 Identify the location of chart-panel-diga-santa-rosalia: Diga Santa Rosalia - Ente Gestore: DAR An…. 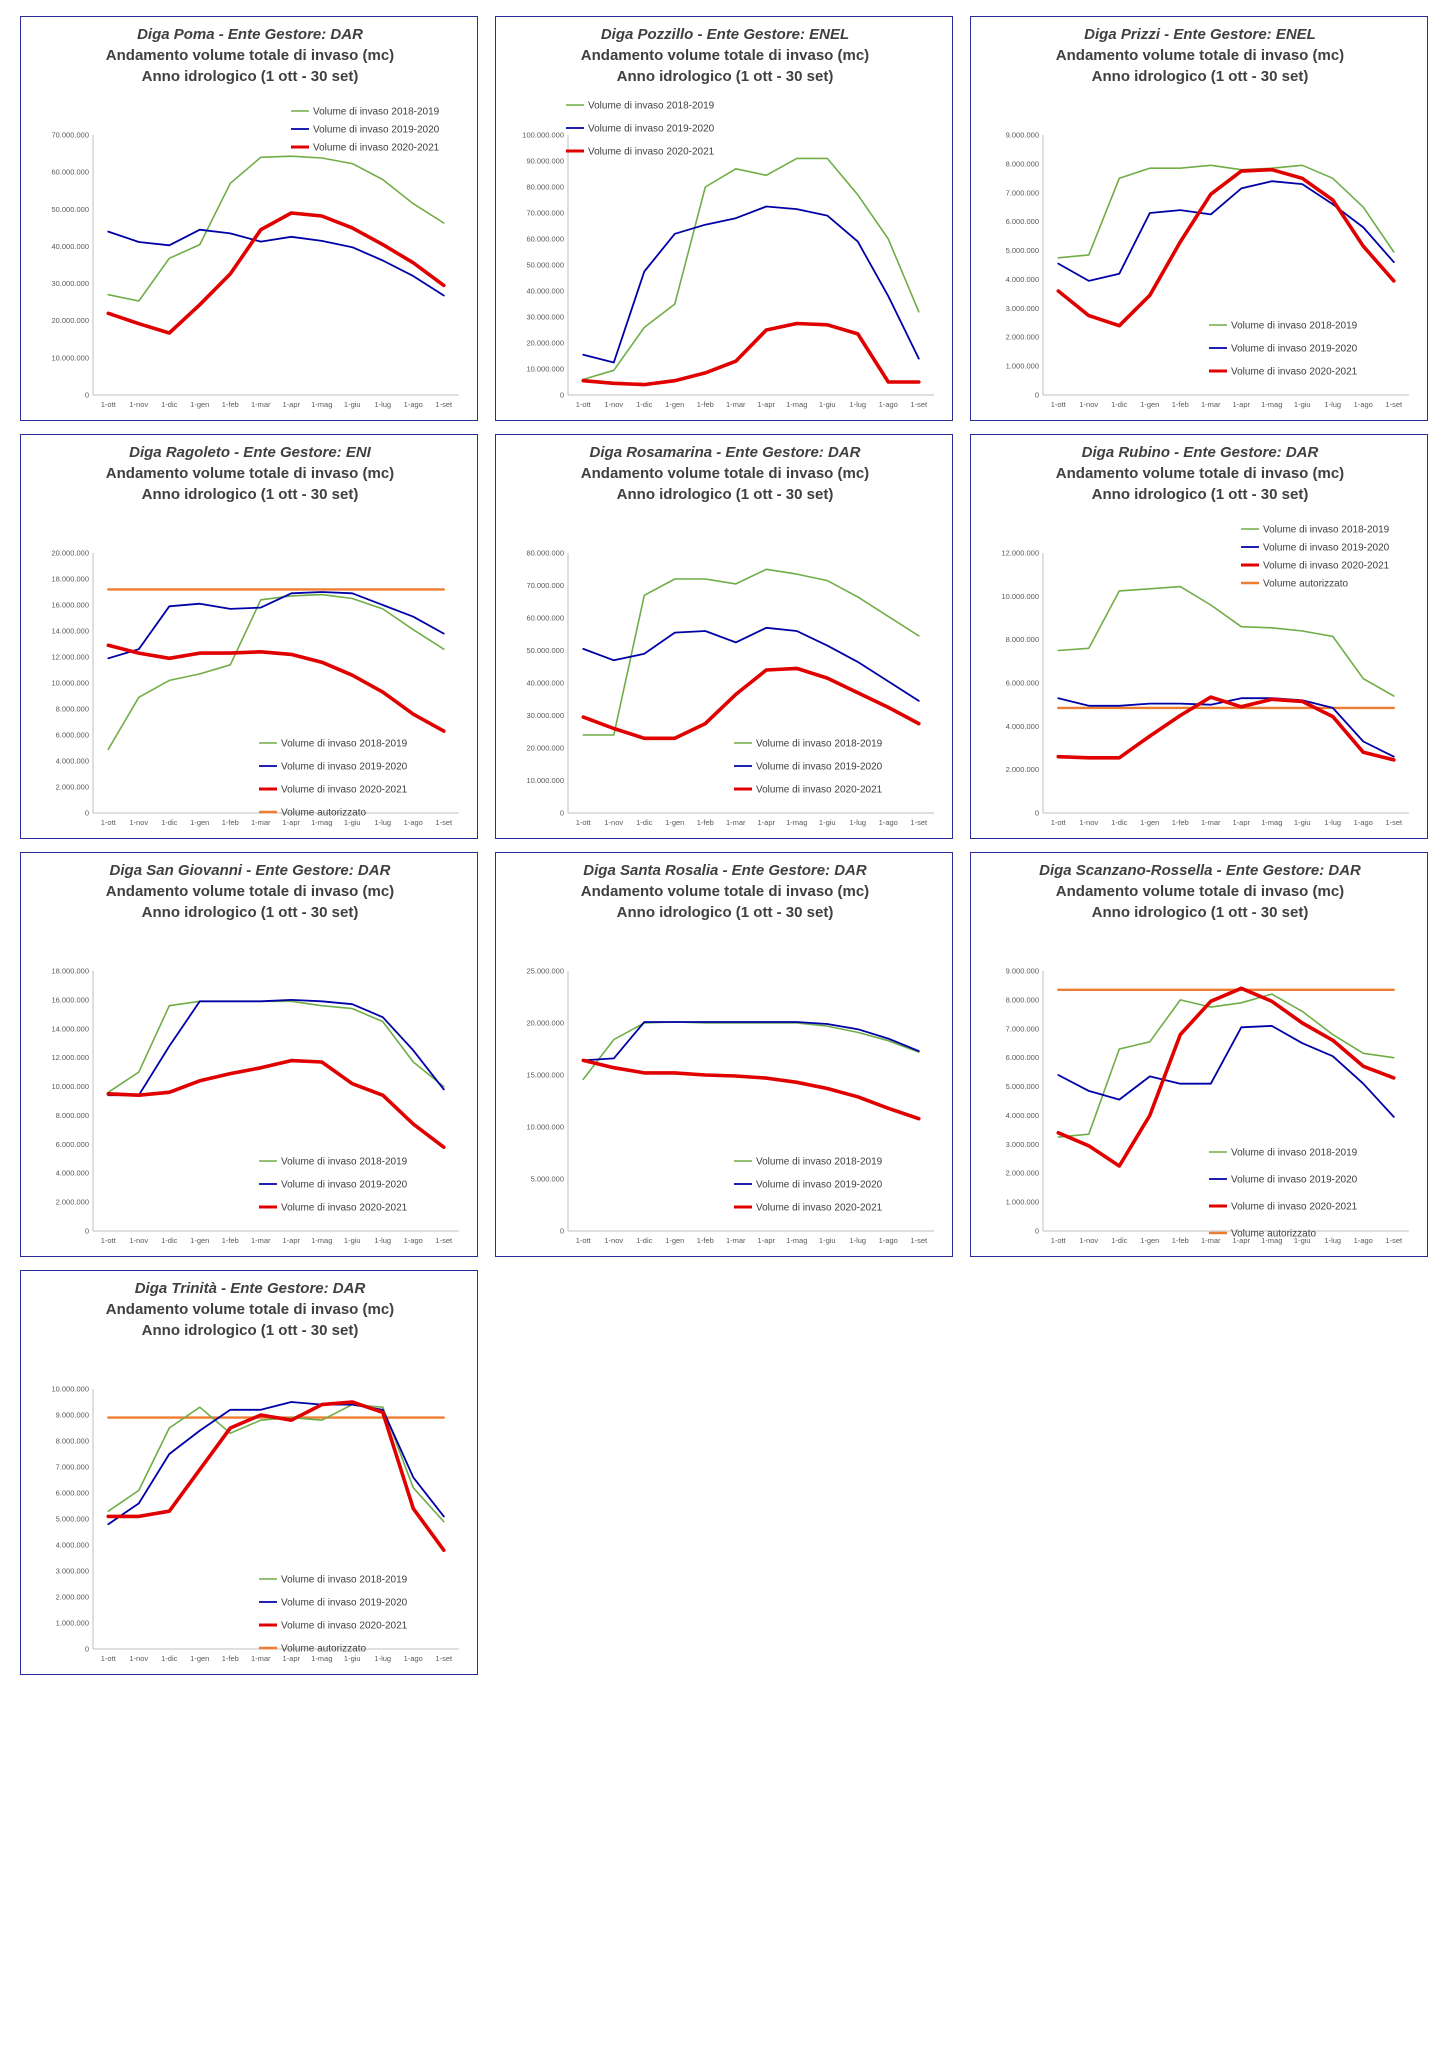
(724, 1054).